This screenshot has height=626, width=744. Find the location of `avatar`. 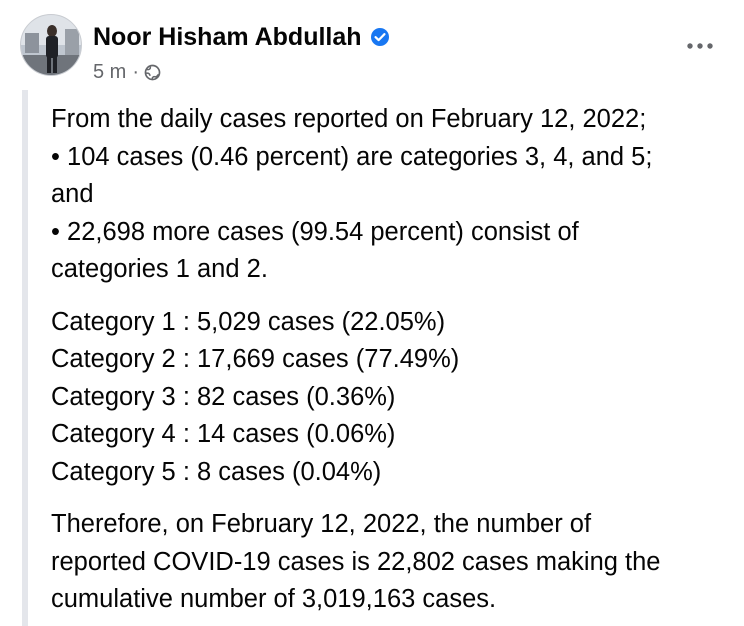

avatar is located at coordinates (51, 45).